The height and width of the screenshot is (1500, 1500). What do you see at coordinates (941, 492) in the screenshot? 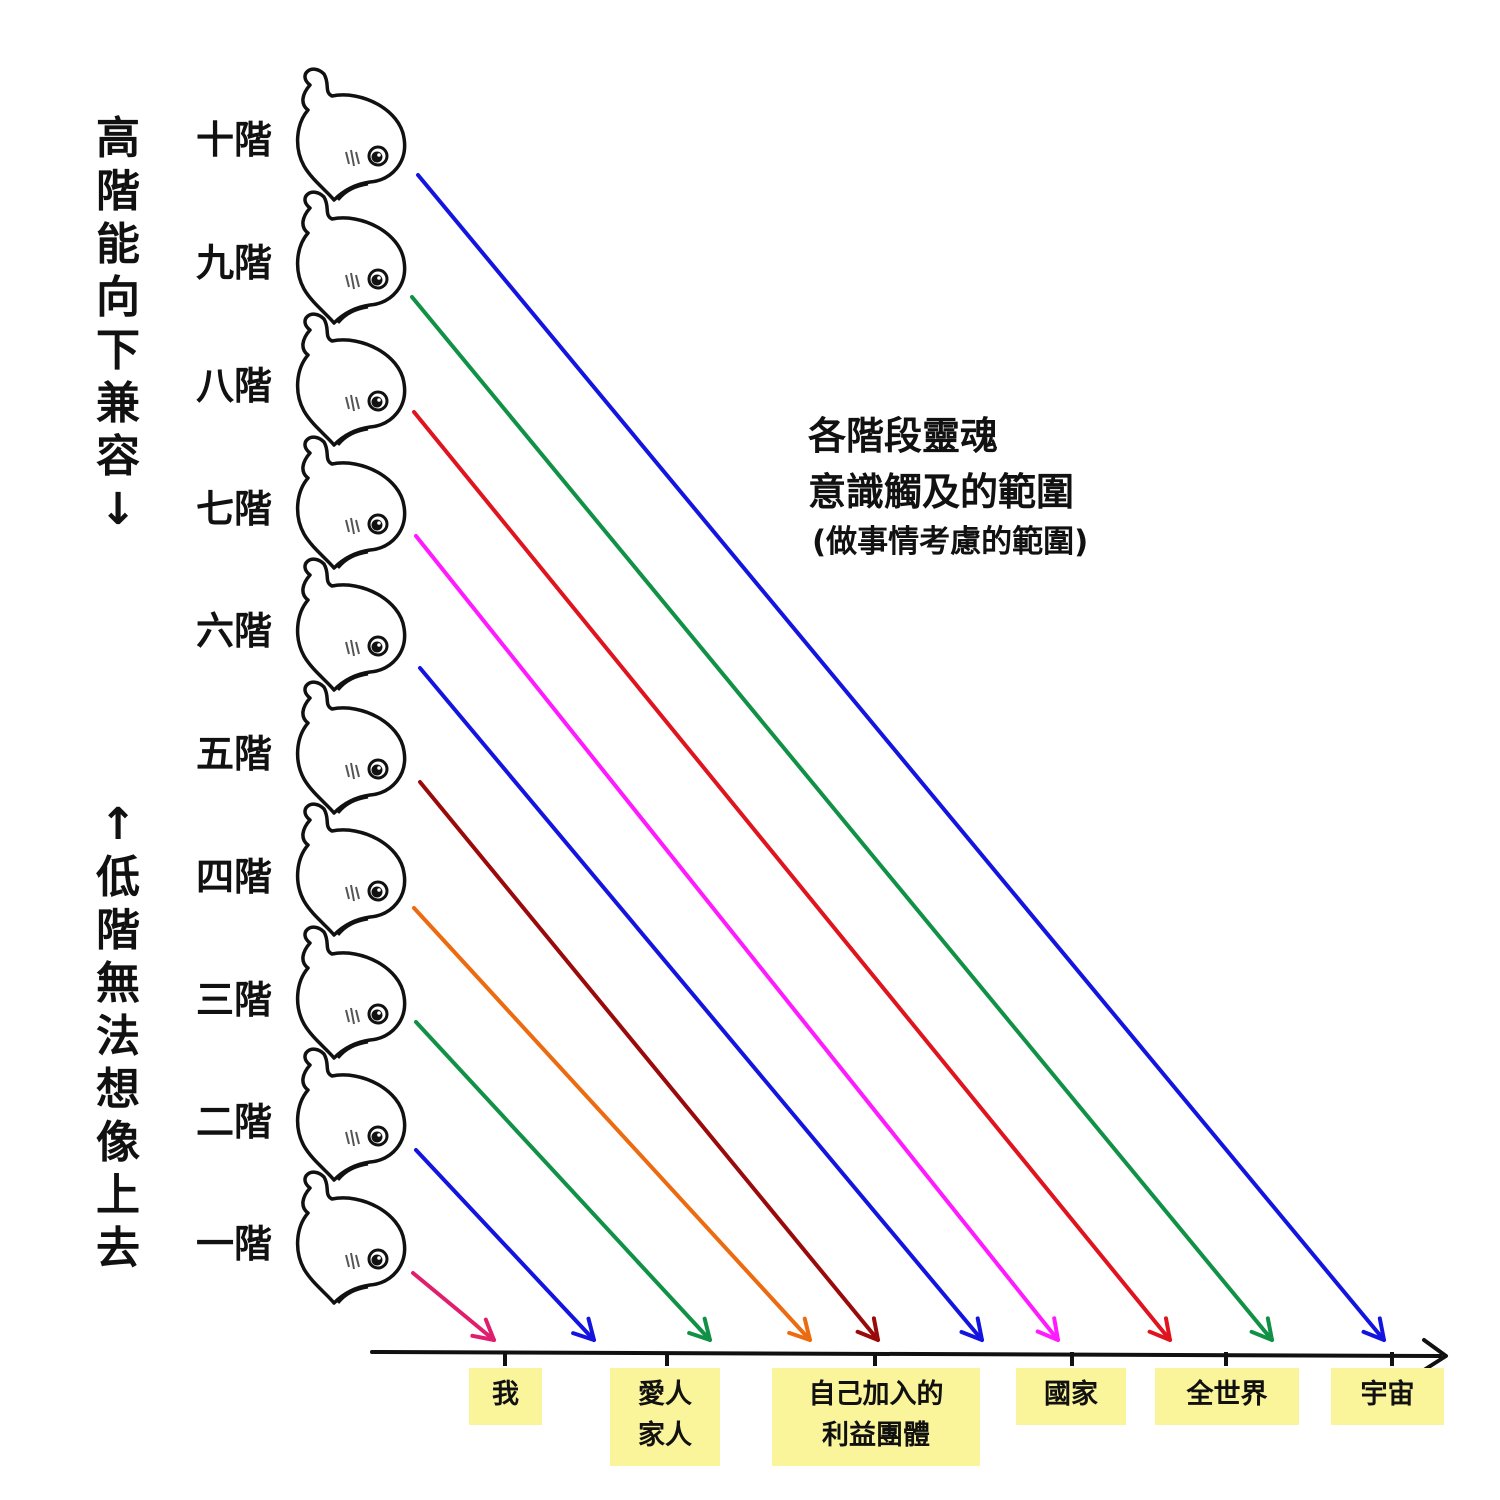
I see `title-line: 意識觸及的範圍` at bounding box center [941, 492].